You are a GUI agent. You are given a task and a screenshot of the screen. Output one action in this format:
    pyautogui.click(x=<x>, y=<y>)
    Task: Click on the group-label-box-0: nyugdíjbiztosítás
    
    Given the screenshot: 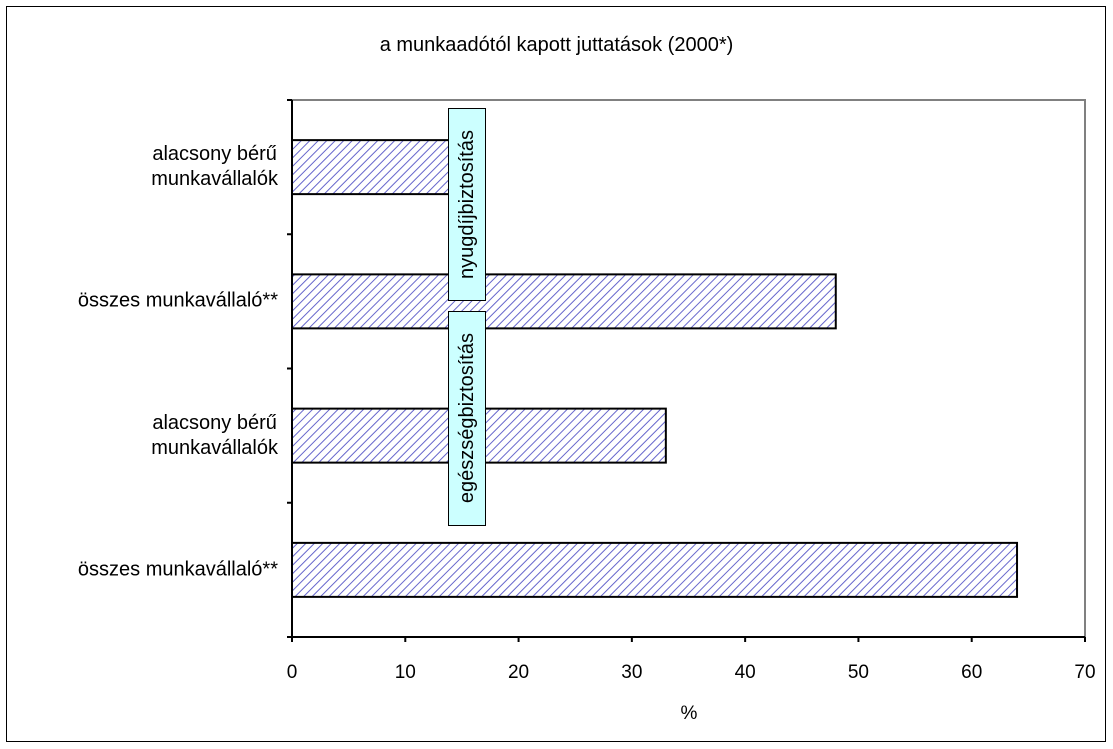 What is the action you would take?
    pyautogui.click(x=467, y=204)
    